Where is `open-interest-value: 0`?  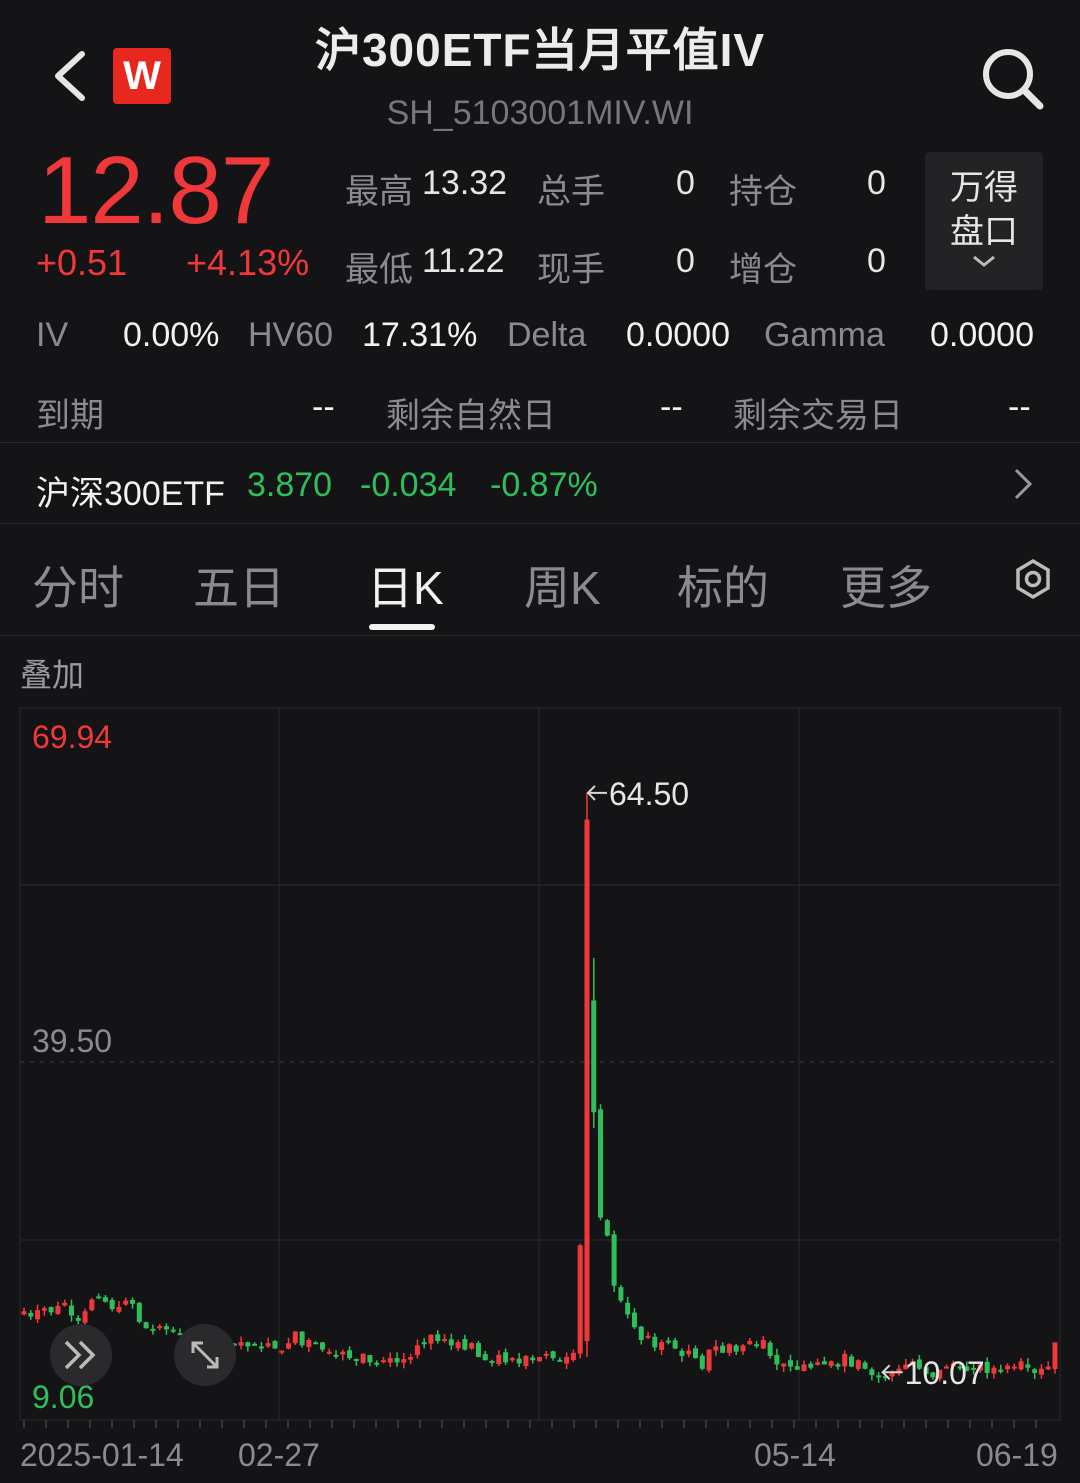 open-interest-value: 0 is located at coordinates (876, 183).